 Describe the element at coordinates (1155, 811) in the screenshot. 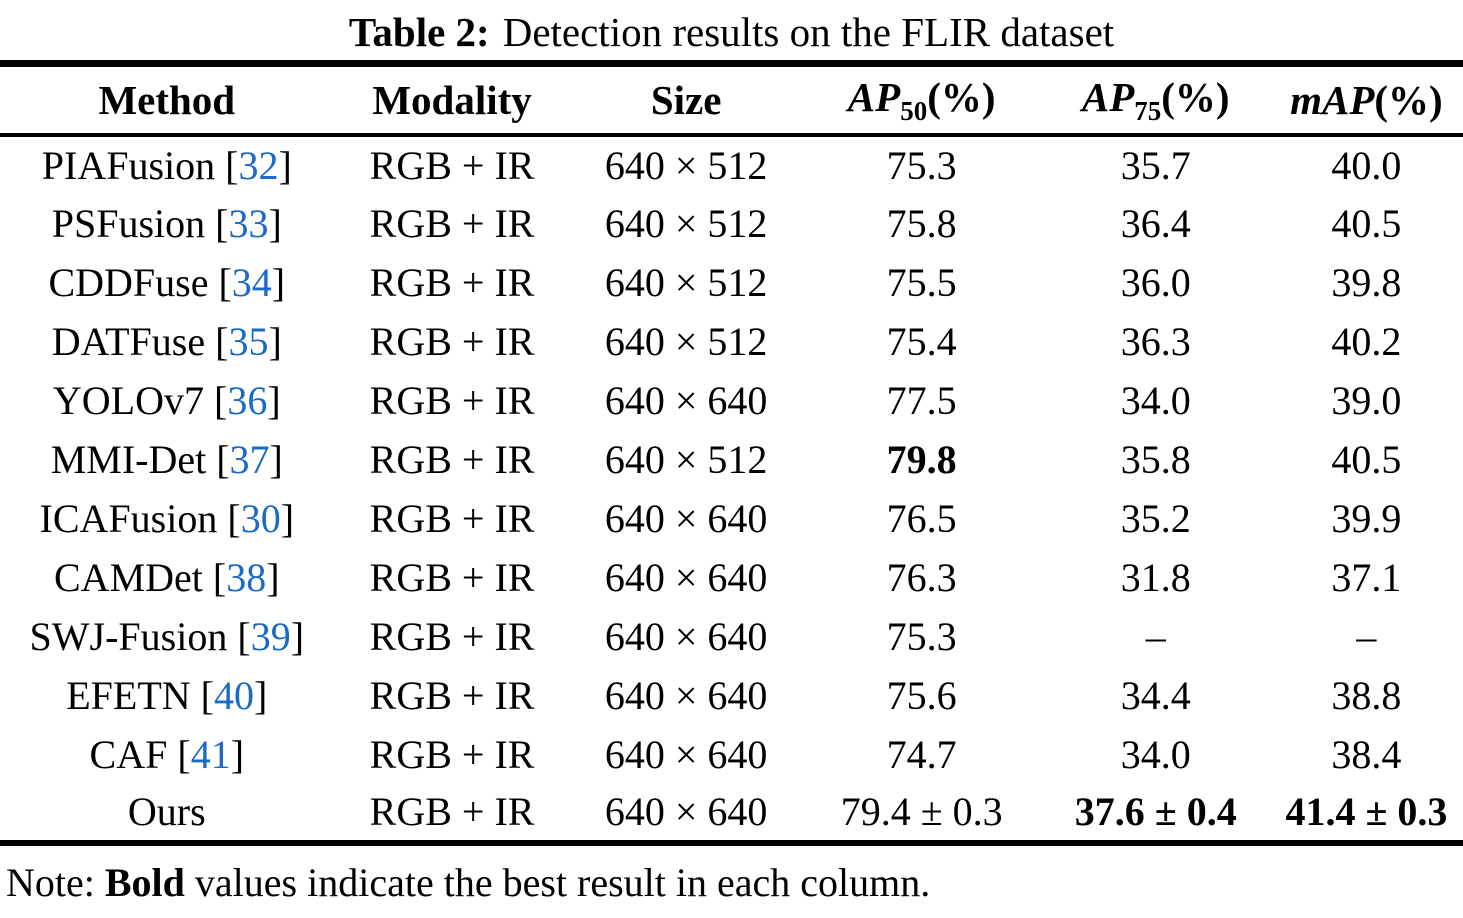

I see `ap75-cell: 37.6 ± 0.4` at that location.